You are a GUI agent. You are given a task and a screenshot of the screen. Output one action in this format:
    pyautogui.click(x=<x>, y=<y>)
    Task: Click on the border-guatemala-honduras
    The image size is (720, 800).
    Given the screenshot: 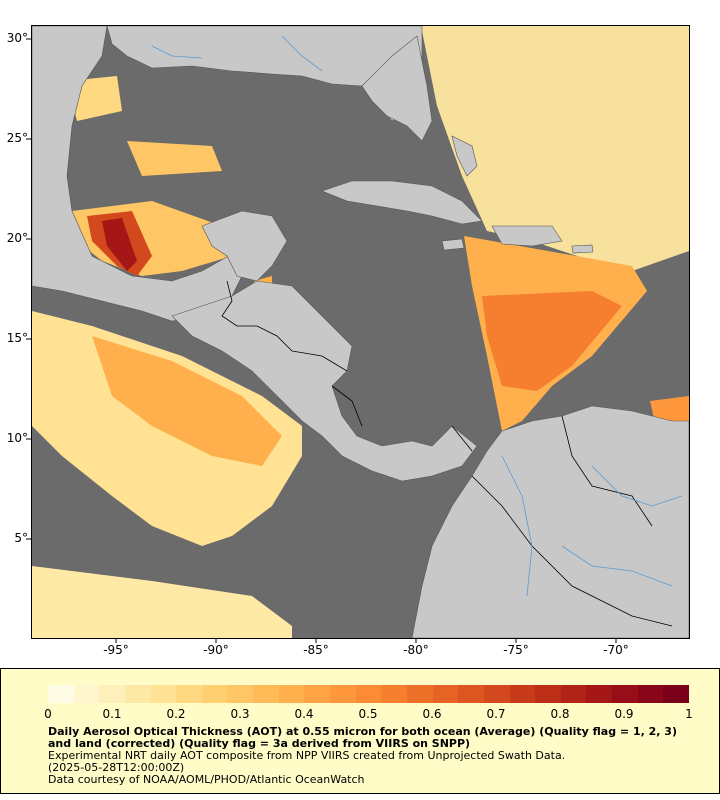 What is the action you would take?
    pyautogui.click(x=274, y=338)
    